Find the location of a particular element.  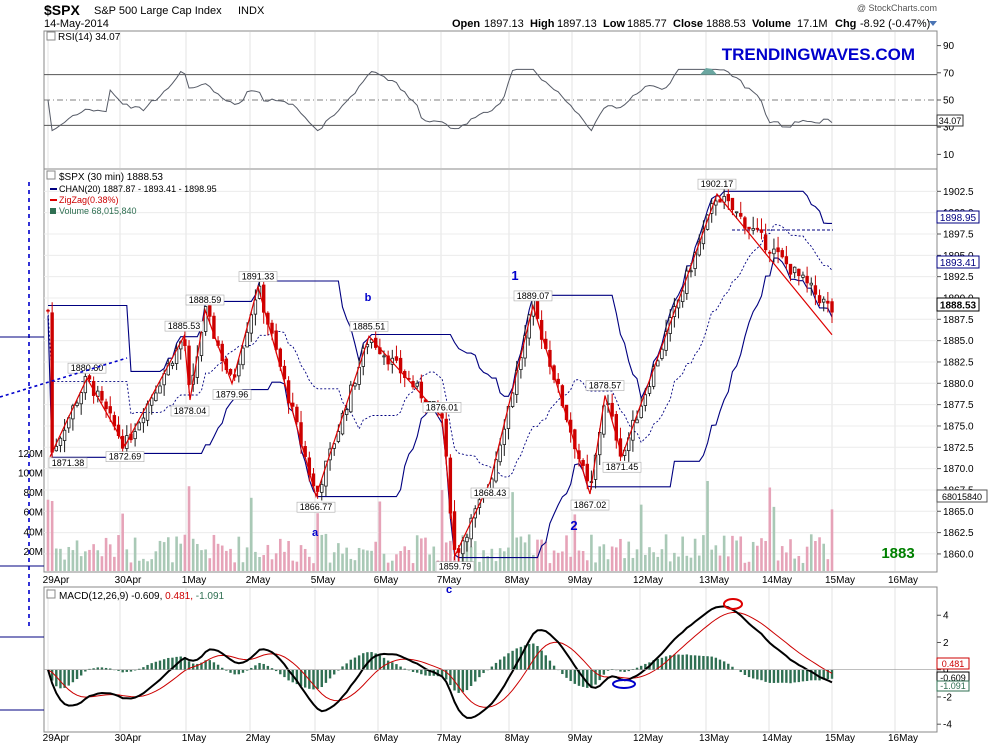

chan-mid-tag-text: 1893.41 is located at coordinates (958, 263).